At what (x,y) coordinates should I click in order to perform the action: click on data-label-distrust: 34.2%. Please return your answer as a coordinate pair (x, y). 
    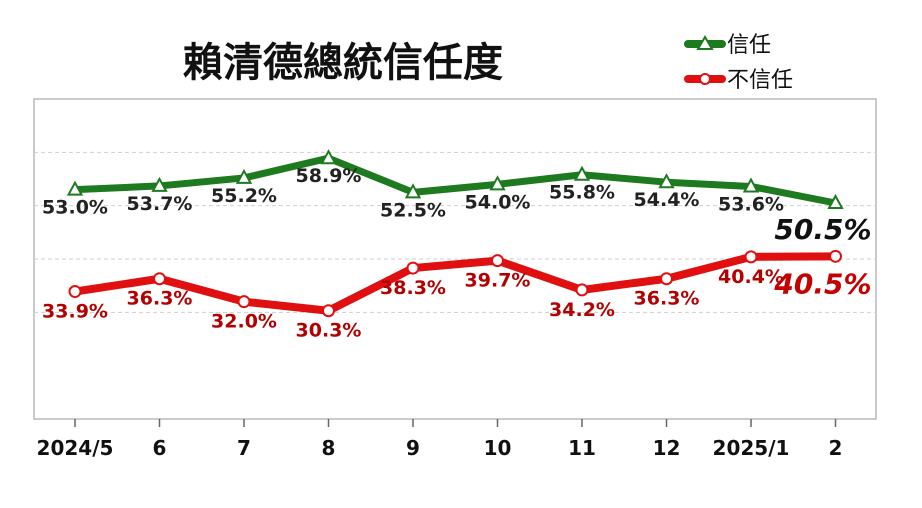
    Looking at the image, I should click on (582, 310).